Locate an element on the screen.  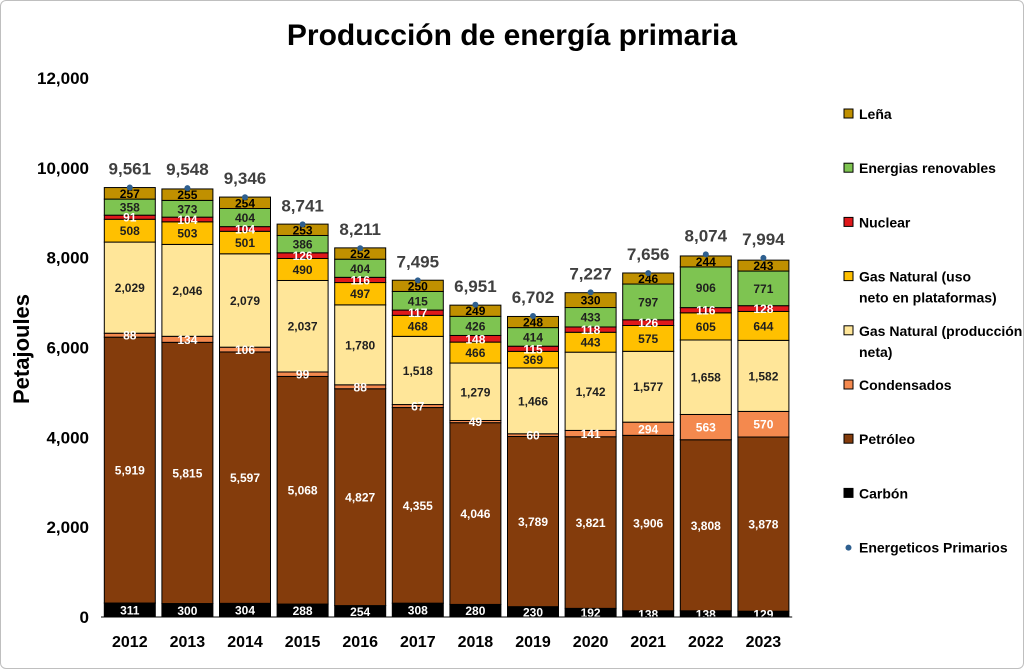
x-tick-label: 2012 is located at coordinates (130, 642).